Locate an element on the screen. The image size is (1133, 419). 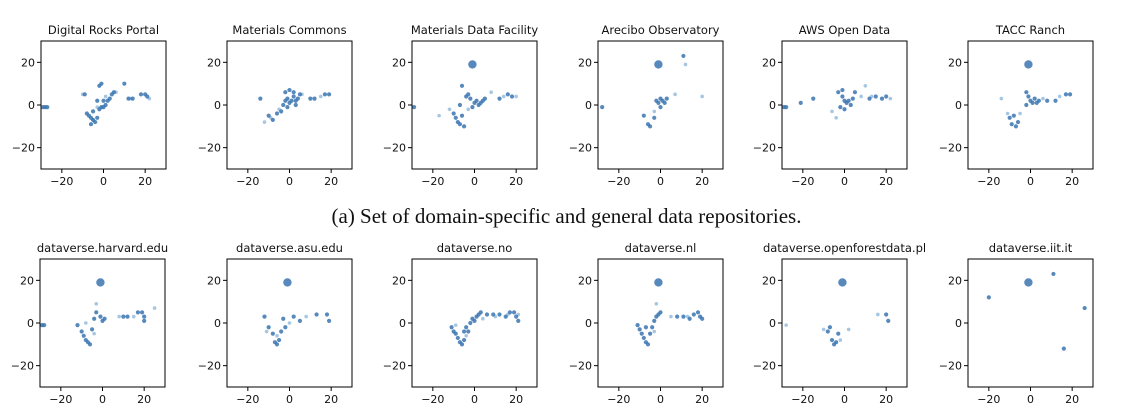
panel-title: dataverse.iit.it is located at coordinates (1031, 248).